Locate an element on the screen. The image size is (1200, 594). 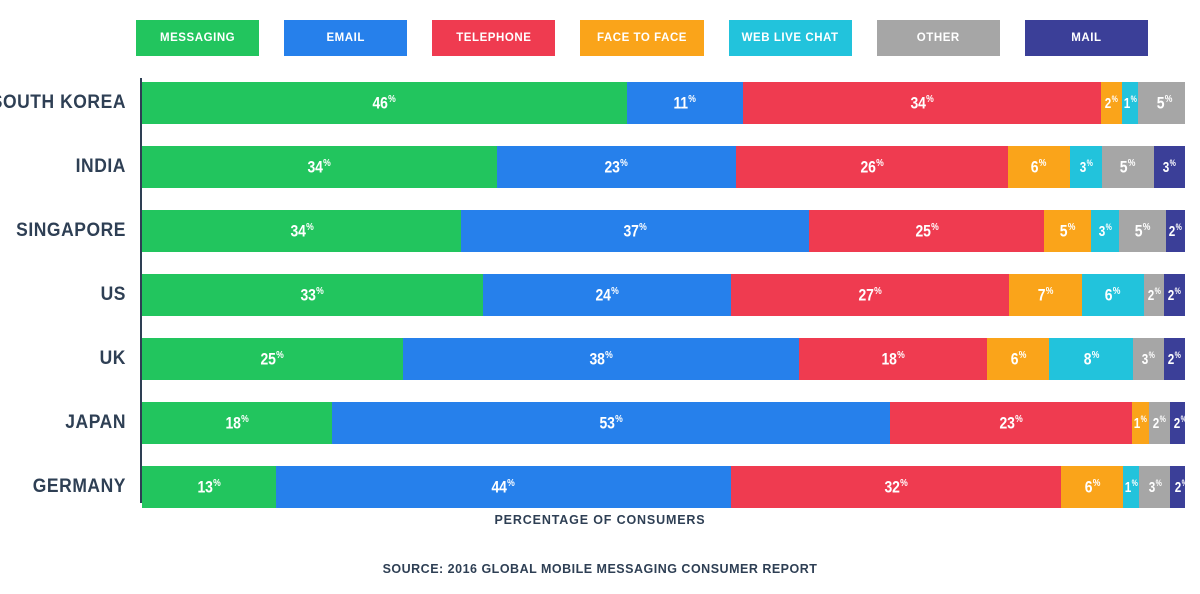
row-label-country: JAPAN is located at coordinates (95, 422).